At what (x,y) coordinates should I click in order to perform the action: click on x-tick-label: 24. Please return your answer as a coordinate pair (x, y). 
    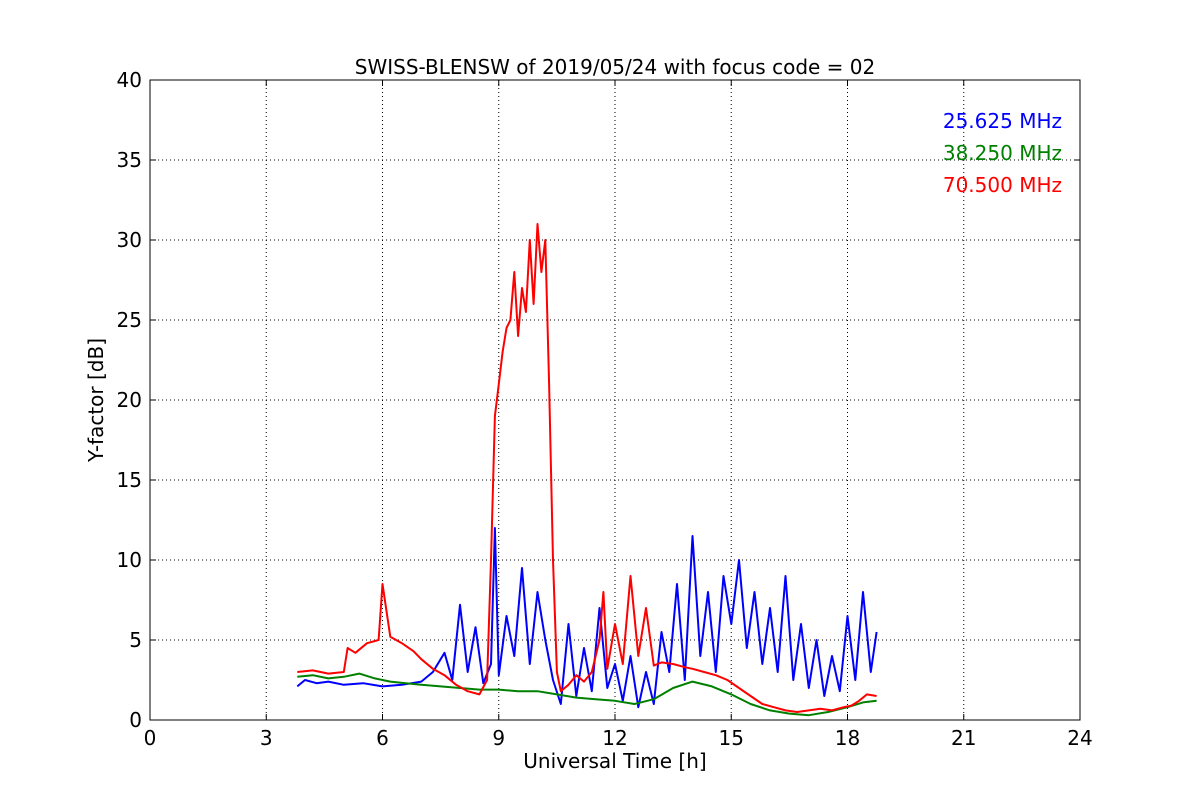
    Looking at the image, I should click on (1079, 738).